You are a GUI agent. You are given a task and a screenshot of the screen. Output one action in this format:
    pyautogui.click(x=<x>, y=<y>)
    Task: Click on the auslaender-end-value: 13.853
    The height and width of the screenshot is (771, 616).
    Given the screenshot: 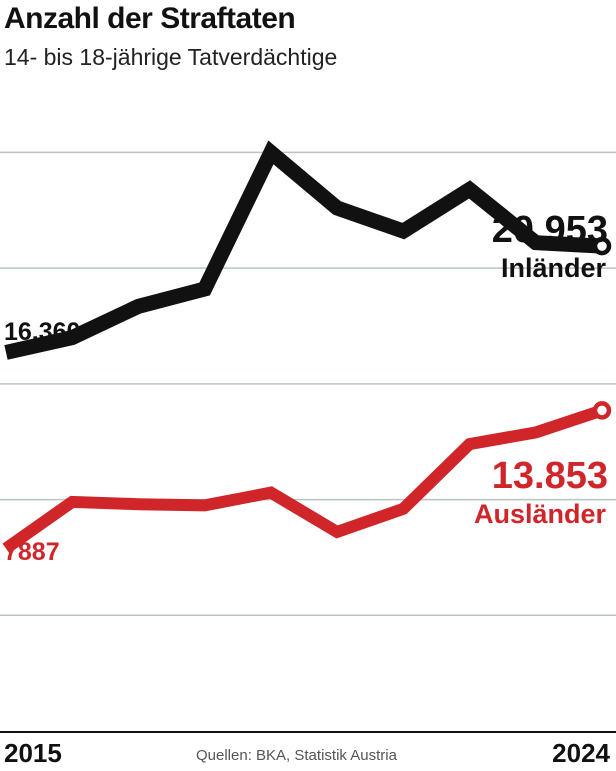 What is the action you would take?
    pyautogui.click(x=549, y=476)
    